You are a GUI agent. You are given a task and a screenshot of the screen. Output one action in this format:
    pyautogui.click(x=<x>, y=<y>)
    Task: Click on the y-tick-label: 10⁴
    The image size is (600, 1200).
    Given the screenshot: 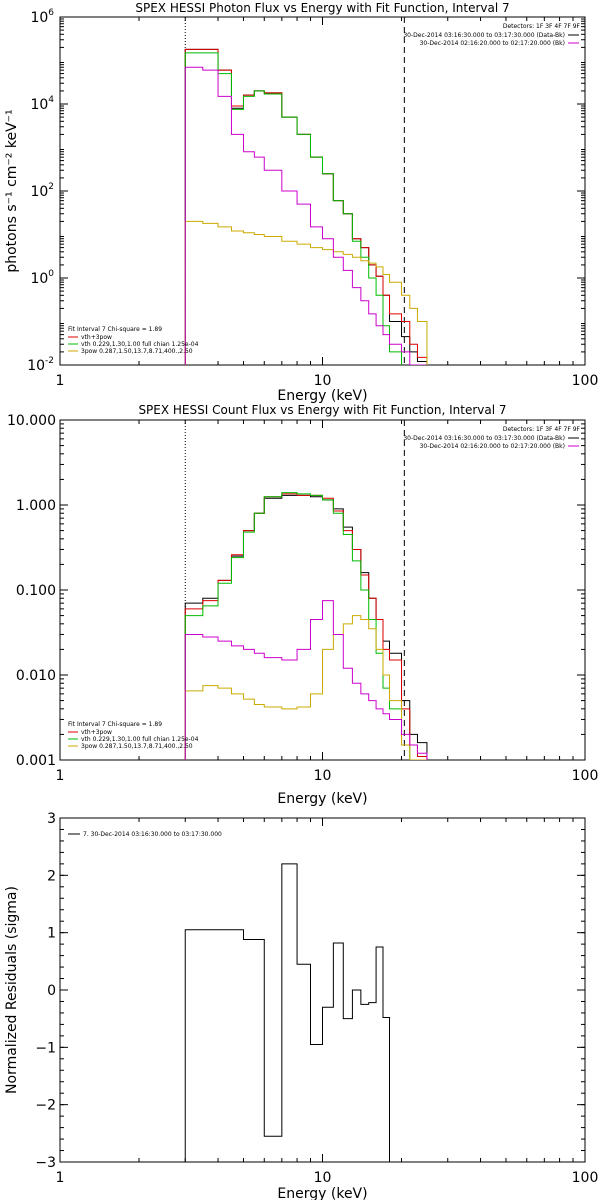 What is the action you would take?
    pyautogui.click(x=42, y=104)
    